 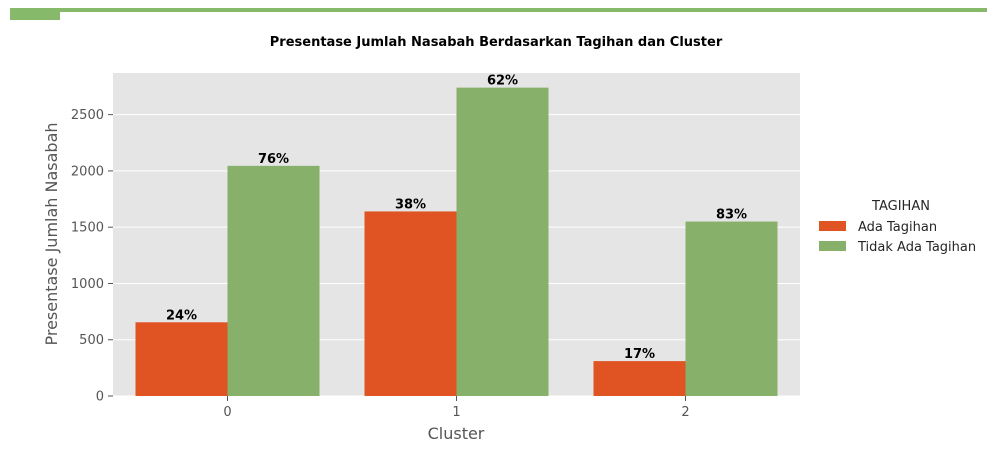 What do you see at coordinates (92, 256) in the screenshot?
I see `y-axis-ticks: 0 500 1000 1500 2000 2500` at bounding box center [92, 256].